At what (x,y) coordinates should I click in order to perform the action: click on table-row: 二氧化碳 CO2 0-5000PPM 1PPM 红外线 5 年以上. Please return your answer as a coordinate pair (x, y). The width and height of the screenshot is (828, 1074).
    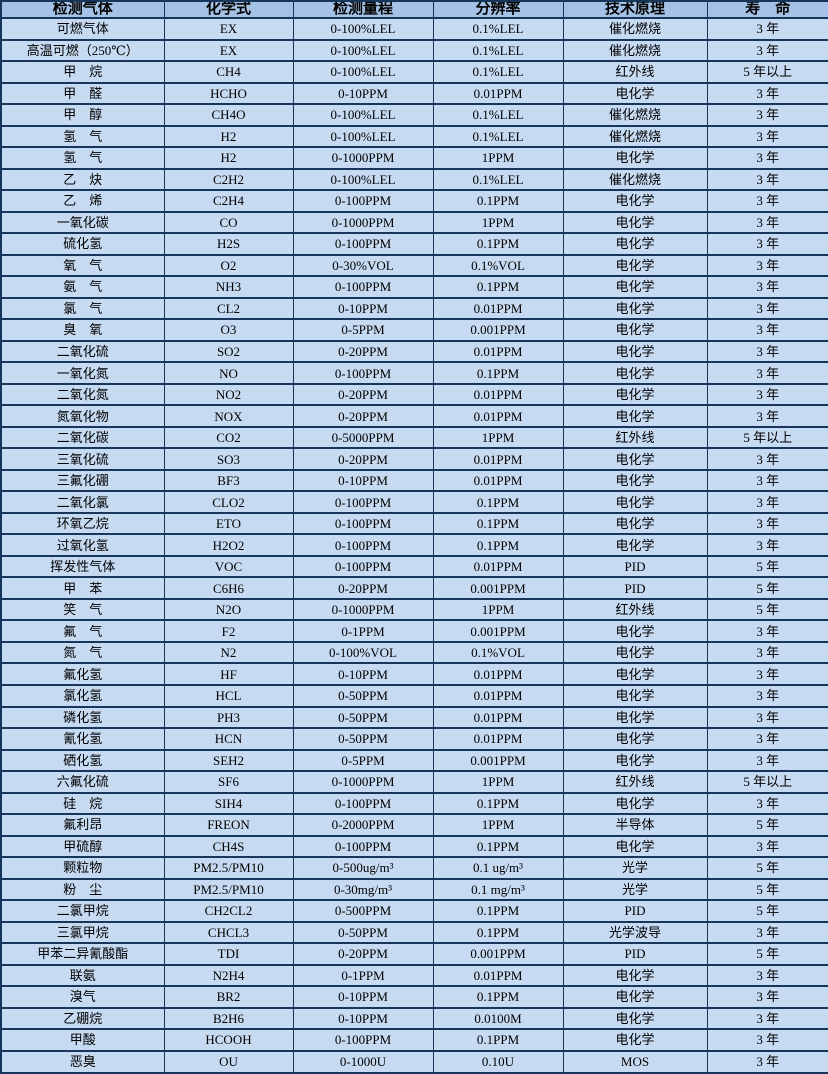
    Looking at the image, I should click on (414, 437).